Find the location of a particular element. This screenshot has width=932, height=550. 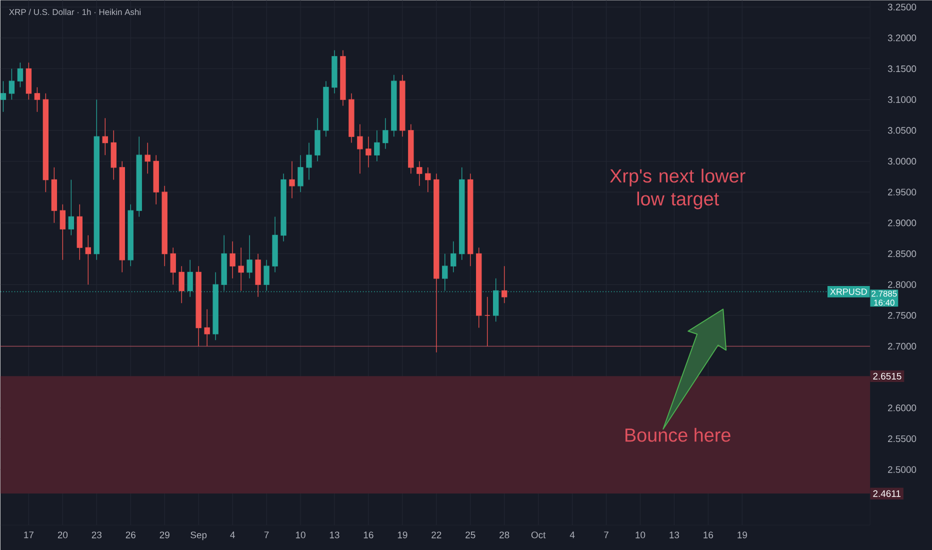

y-tick-label: 2.5000 is located at coordinates (902, 469).